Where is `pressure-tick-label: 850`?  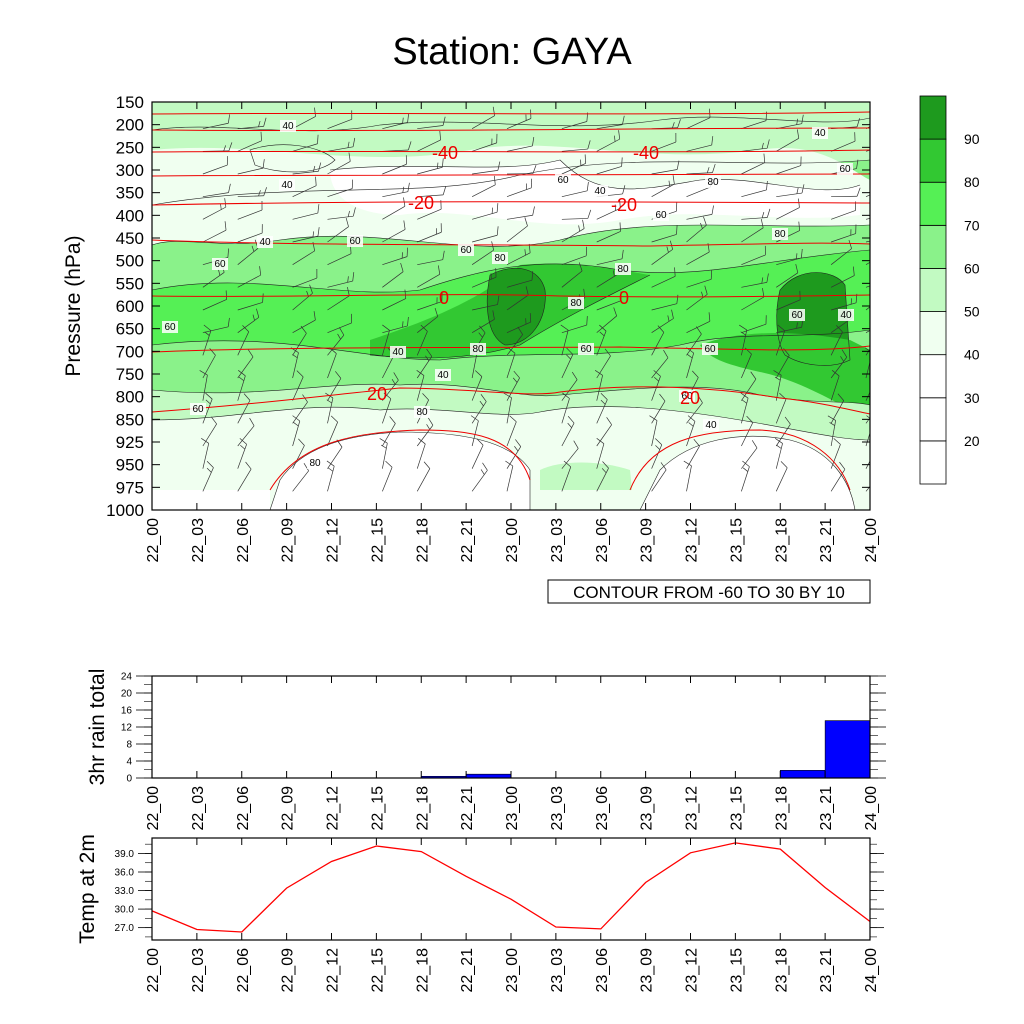
pressure-tick-label: 850 is located at coordinates (130, 419).